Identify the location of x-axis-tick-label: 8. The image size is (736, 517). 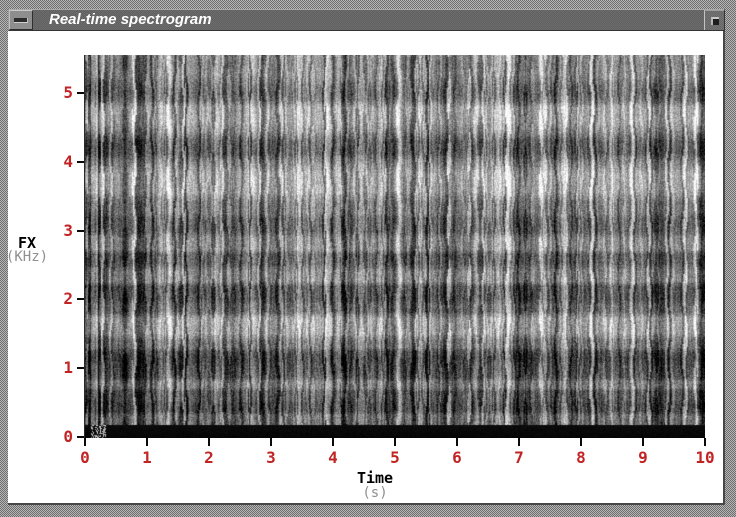
(581, 457).